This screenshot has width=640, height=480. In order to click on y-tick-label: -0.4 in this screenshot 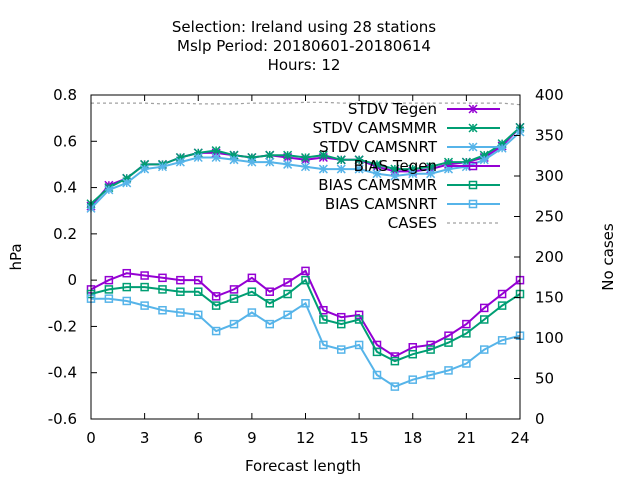, I will do `click(62, 373)`.